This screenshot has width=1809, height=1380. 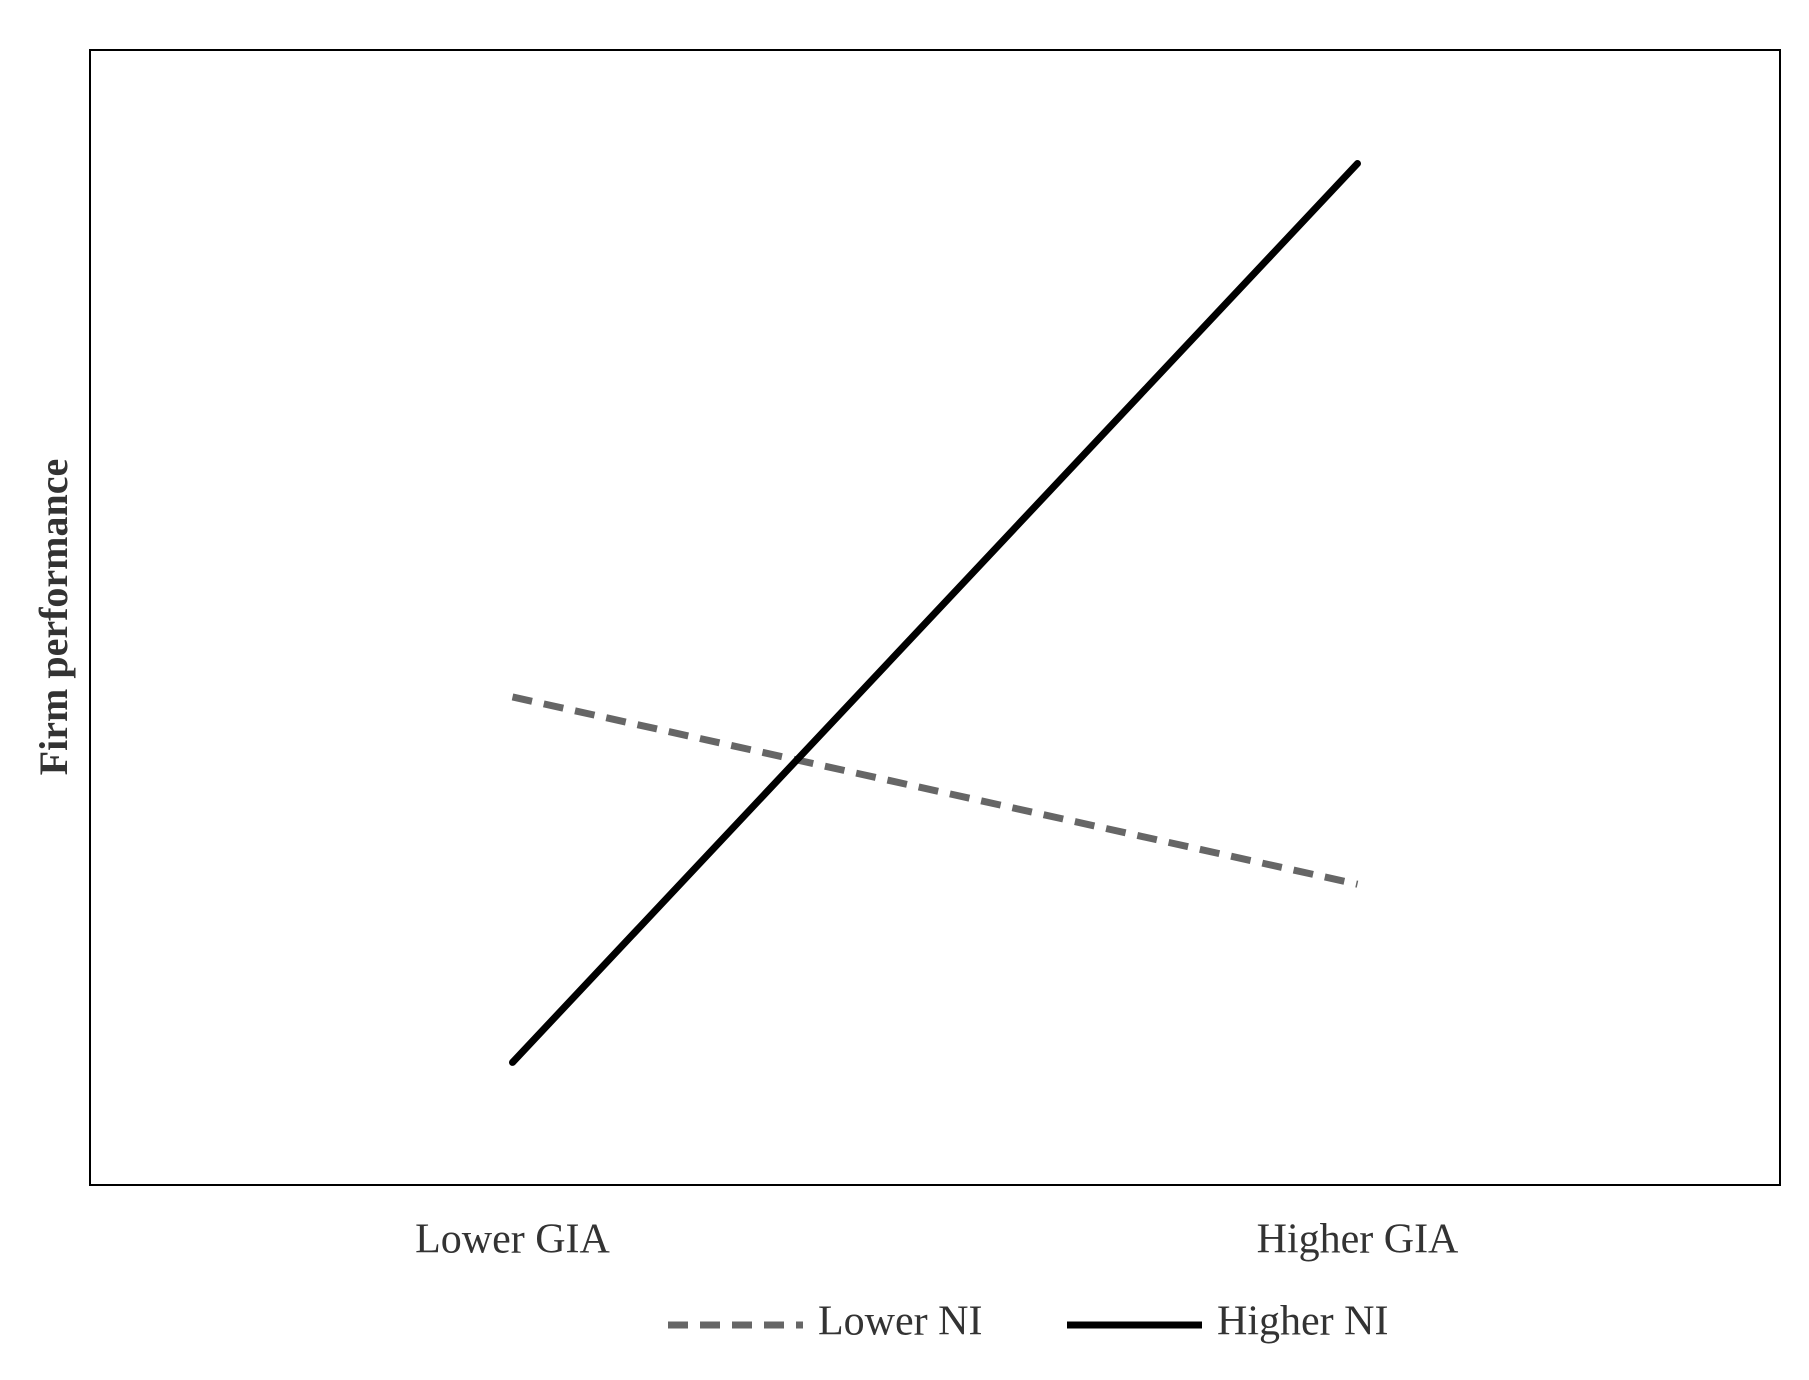 I want to click on y-axis-label: Firm performance, so click(x=53, y=617).